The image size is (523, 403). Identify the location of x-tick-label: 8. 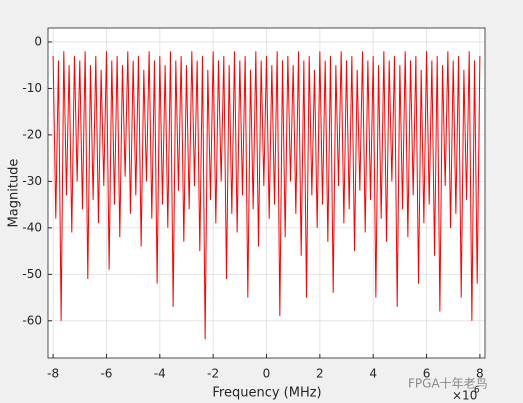
(480, 374).